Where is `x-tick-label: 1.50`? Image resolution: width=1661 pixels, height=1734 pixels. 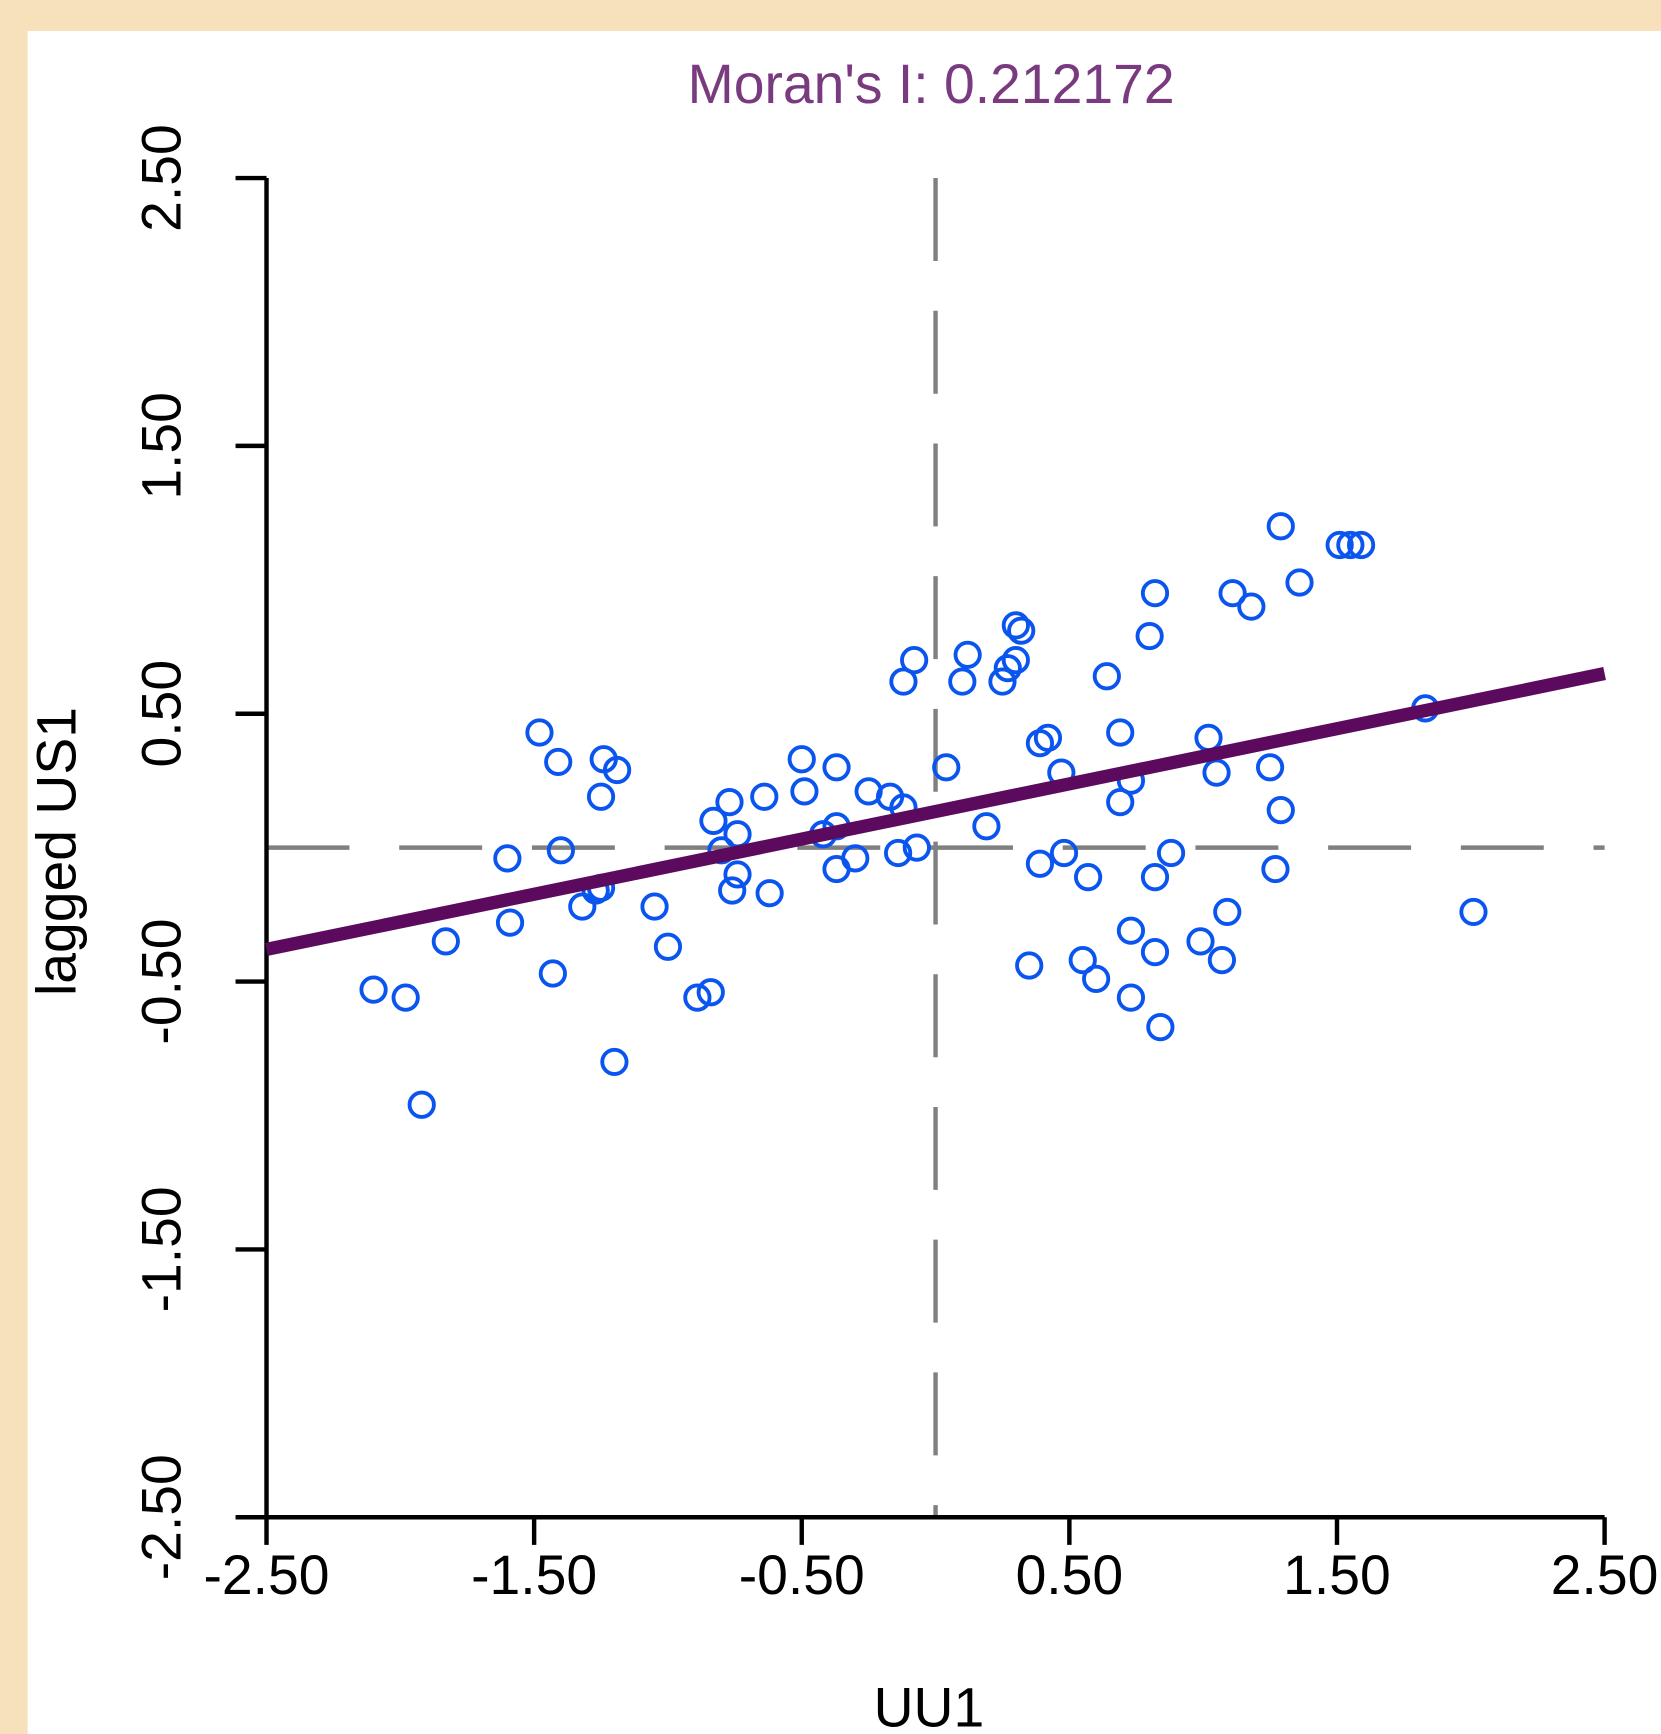
x-tick-label: 1.50 is located at coordinates (1337, 1575).